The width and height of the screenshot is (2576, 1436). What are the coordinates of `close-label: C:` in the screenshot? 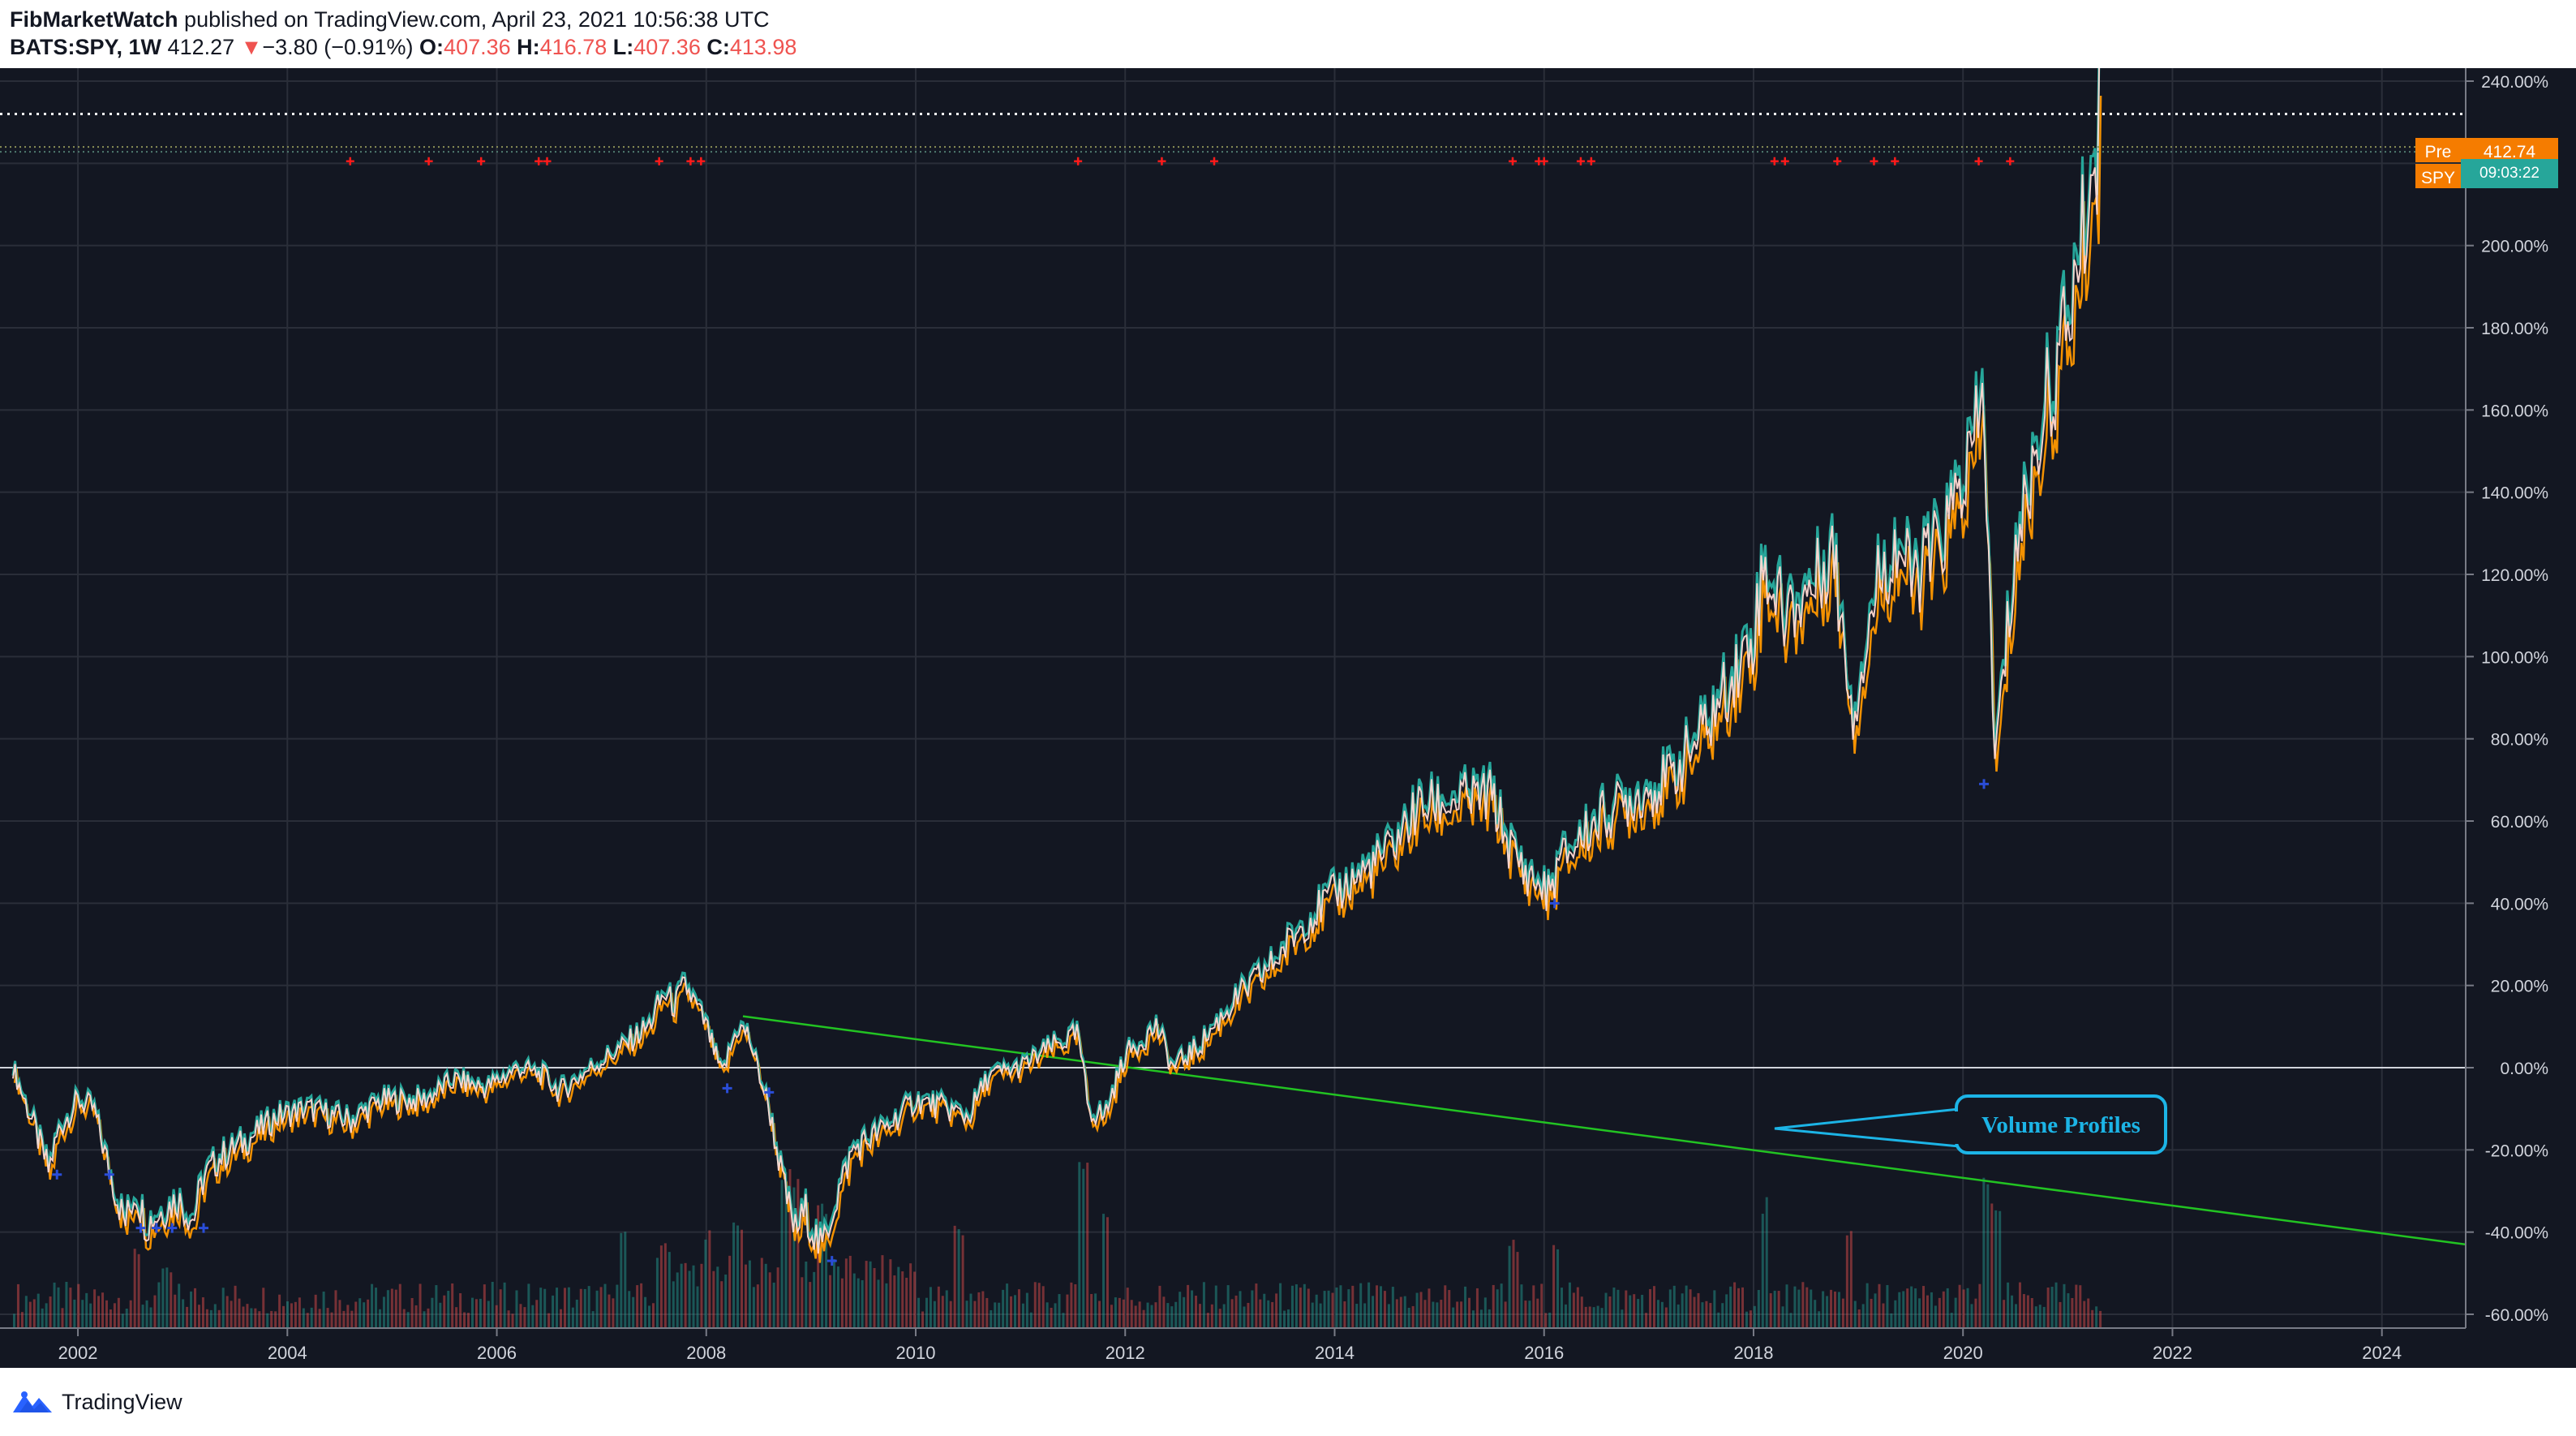 It's located at (718, 47).